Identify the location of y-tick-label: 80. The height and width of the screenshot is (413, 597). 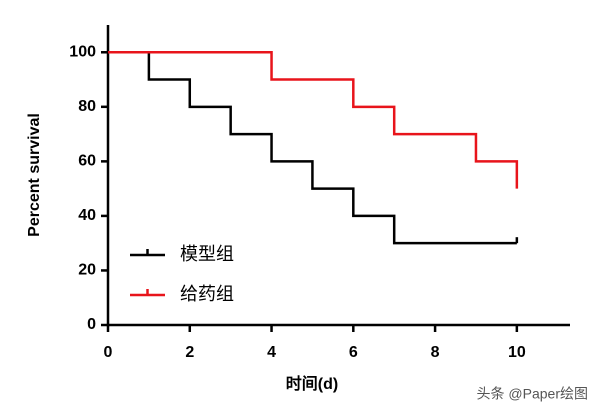
(87, 106).